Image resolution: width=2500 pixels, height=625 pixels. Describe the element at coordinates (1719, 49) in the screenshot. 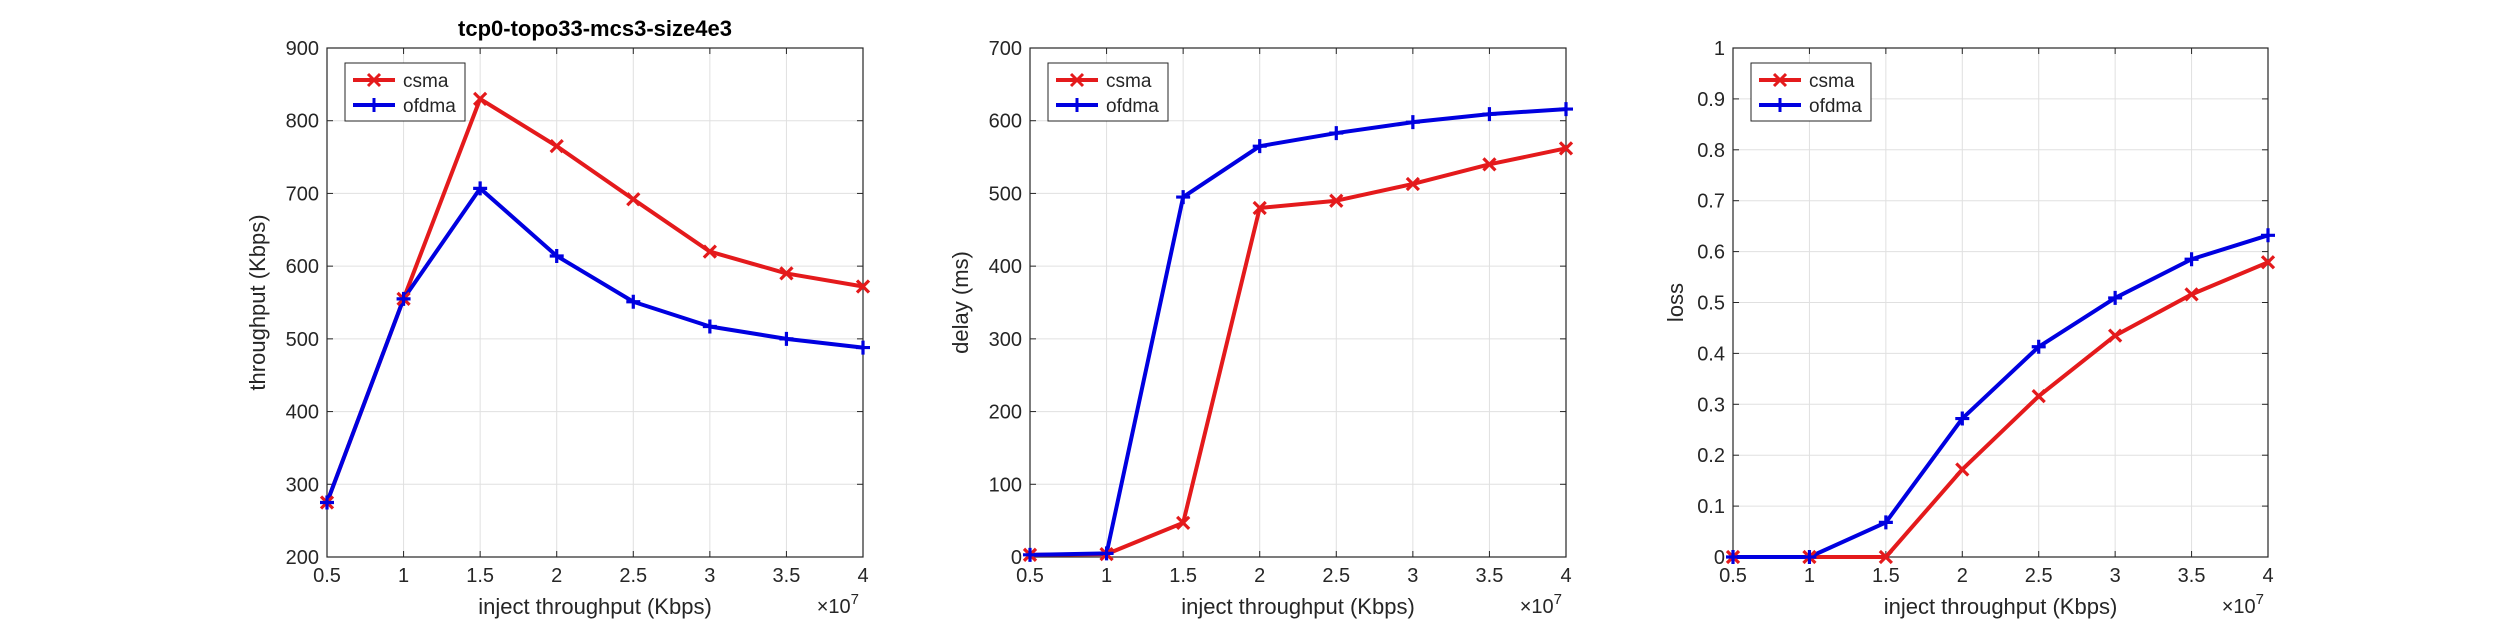

I see `y-tick-label: 1` at that location.